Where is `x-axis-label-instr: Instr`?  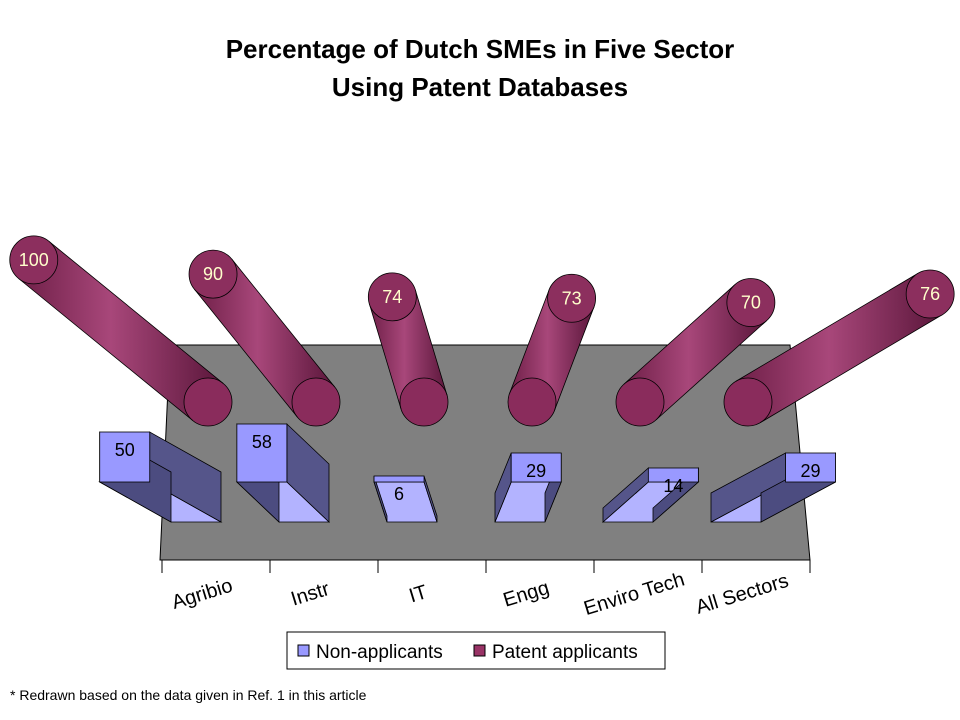 x-axis-label-instr: Instr is located at coordinates (310, 594).